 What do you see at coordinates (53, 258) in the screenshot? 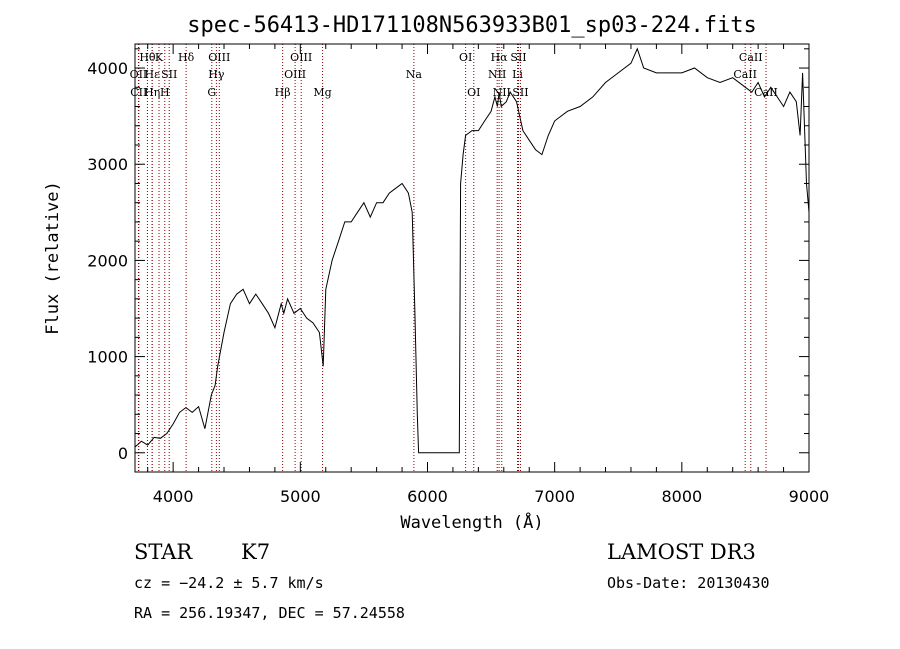
I see `y-axis-label: Flux (relative)` at bounding box center [53, 258].